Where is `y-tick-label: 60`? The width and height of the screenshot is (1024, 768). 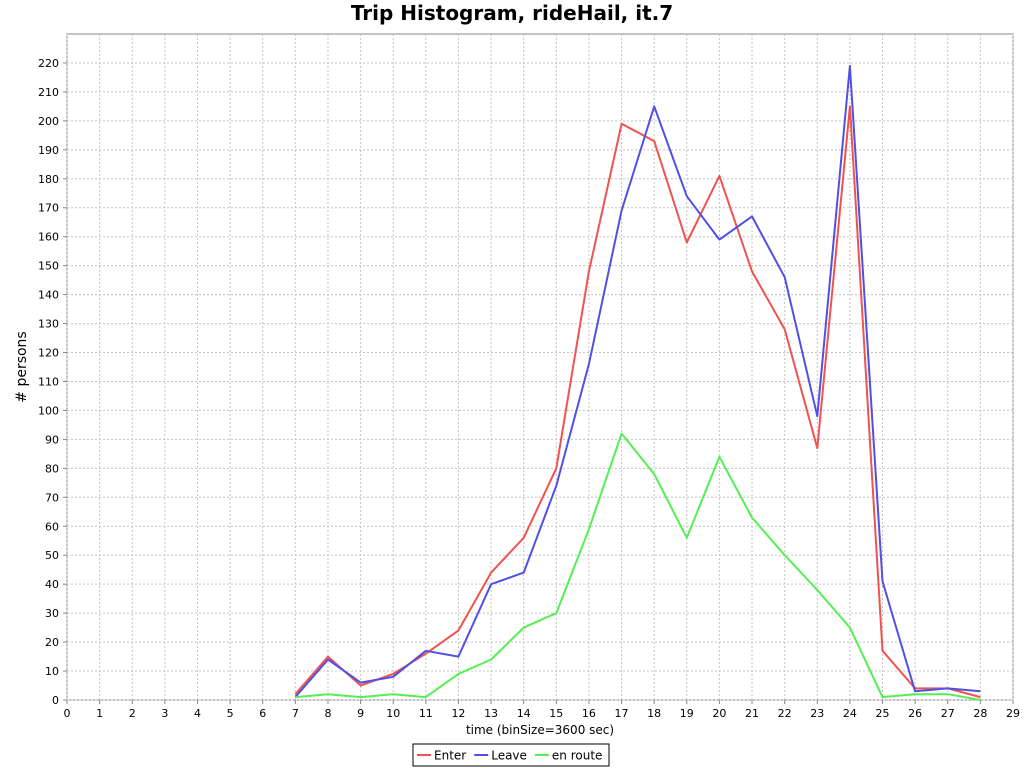
y-tick-label: 60 is located at coordinates (52, 526).